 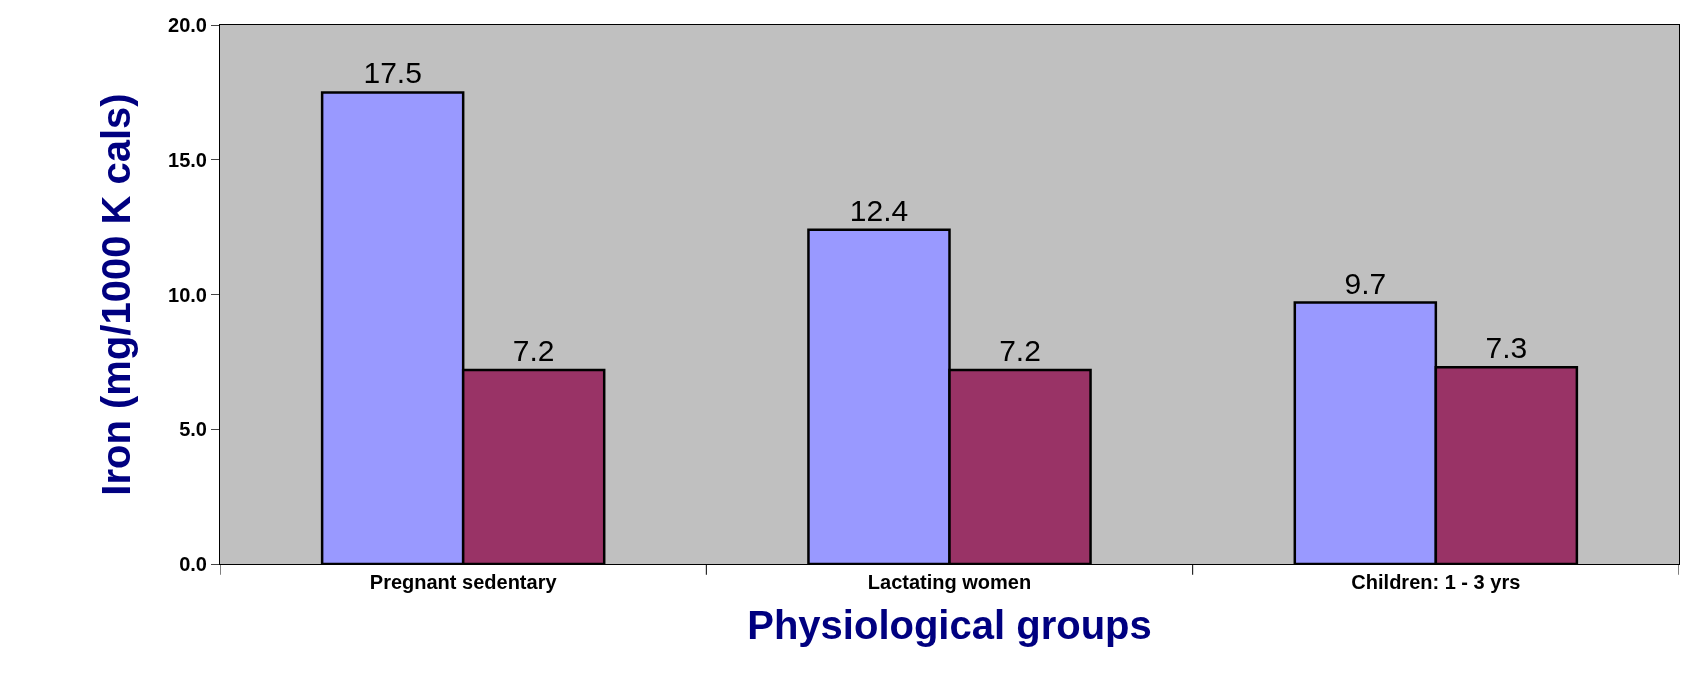 What do you see at coordinates (463, 582) in the screenshot?
I see `x-tick-label: Pregnant sedentary` at bounding box center [463, 582].